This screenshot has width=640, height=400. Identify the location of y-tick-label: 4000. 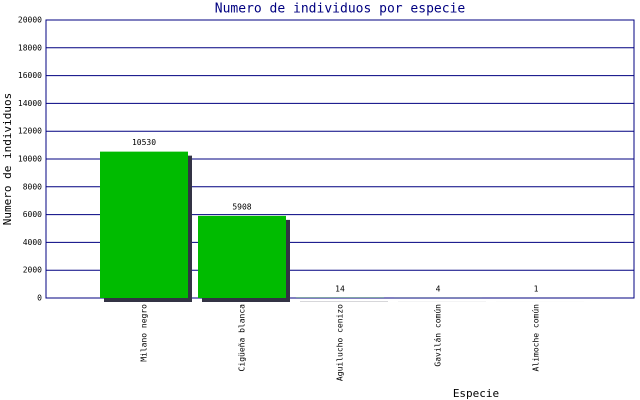
(32, 242).